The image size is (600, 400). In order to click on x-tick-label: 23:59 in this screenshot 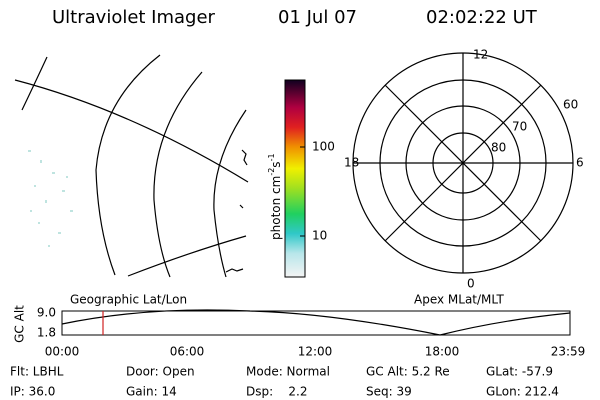, I will do `click(568, 352)`.